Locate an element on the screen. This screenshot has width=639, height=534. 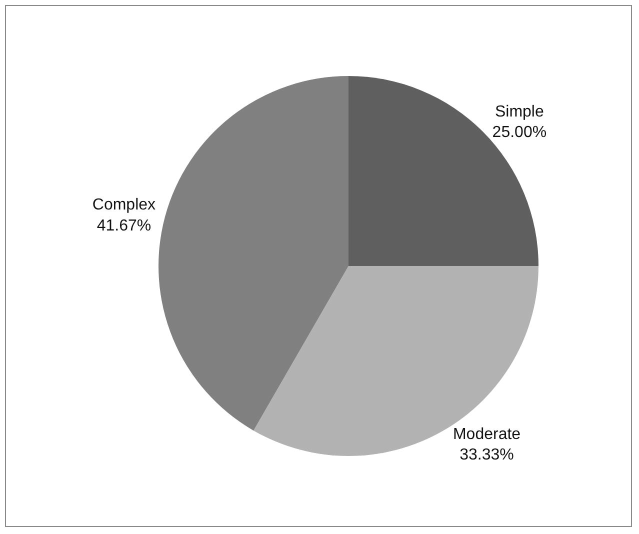
slice-label: Moderate is located at coordinates (486, 434).